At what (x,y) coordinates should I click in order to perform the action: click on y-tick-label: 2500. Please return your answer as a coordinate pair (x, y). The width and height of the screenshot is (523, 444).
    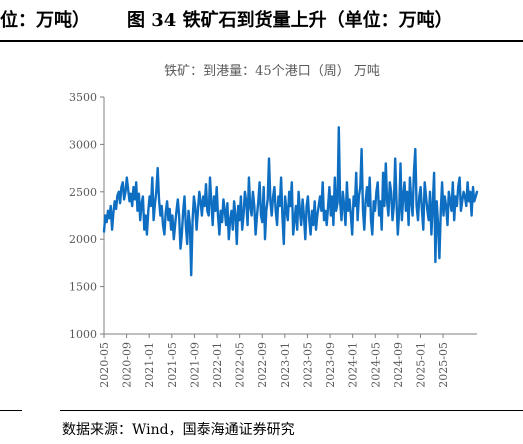
    Looking at the image, I should click on (83, 192).